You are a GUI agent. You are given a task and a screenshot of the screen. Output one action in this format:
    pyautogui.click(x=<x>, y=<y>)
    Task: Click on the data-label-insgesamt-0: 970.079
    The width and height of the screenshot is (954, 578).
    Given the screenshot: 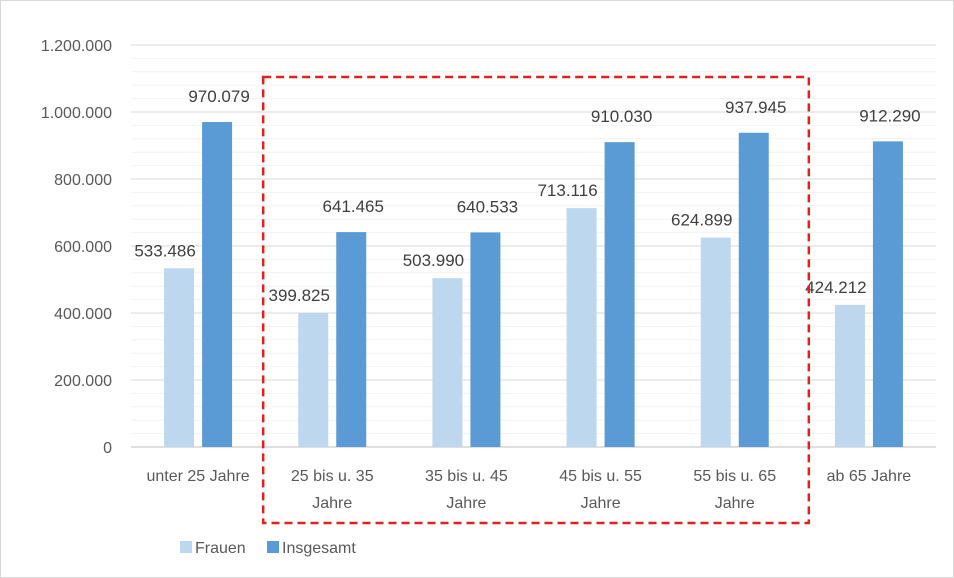 What is the action you would take?
    pyautogui.click(x=218, y=96)
    